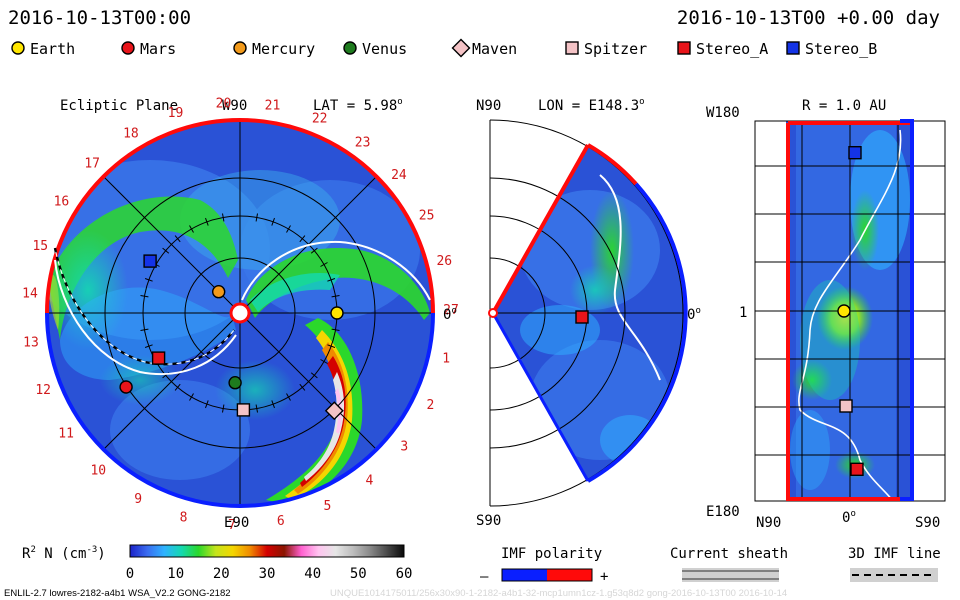 The image size is (960, 600). Describe the element at coordinates (221, 574) in the screenshot. I see `colorbar-tick-20: 20` at that location.